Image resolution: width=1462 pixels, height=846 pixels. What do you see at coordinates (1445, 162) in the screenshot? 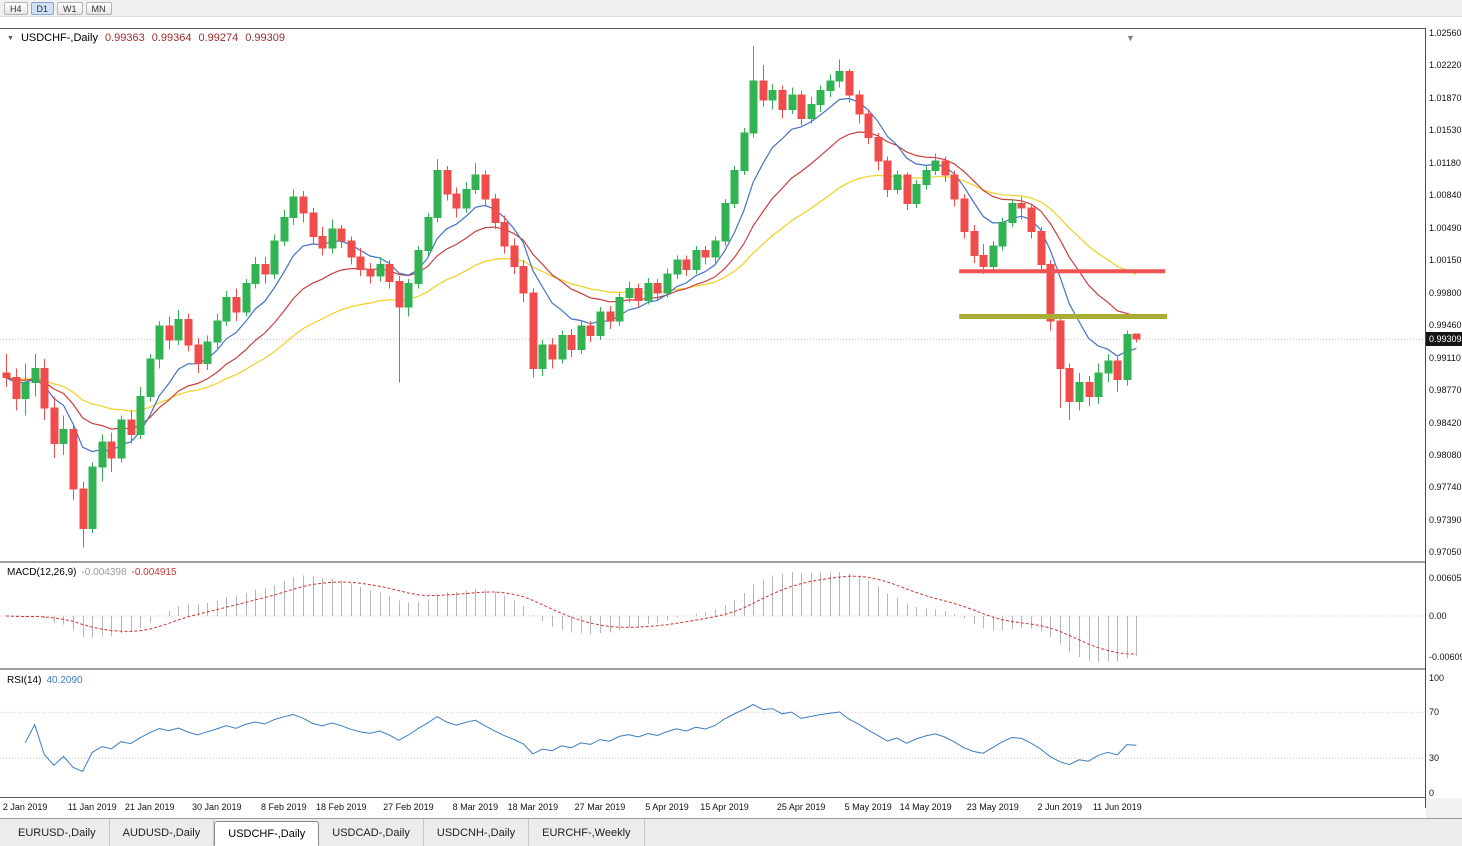
I see `price-axis-label: 1.01180` at bounding box center [1445, 162].